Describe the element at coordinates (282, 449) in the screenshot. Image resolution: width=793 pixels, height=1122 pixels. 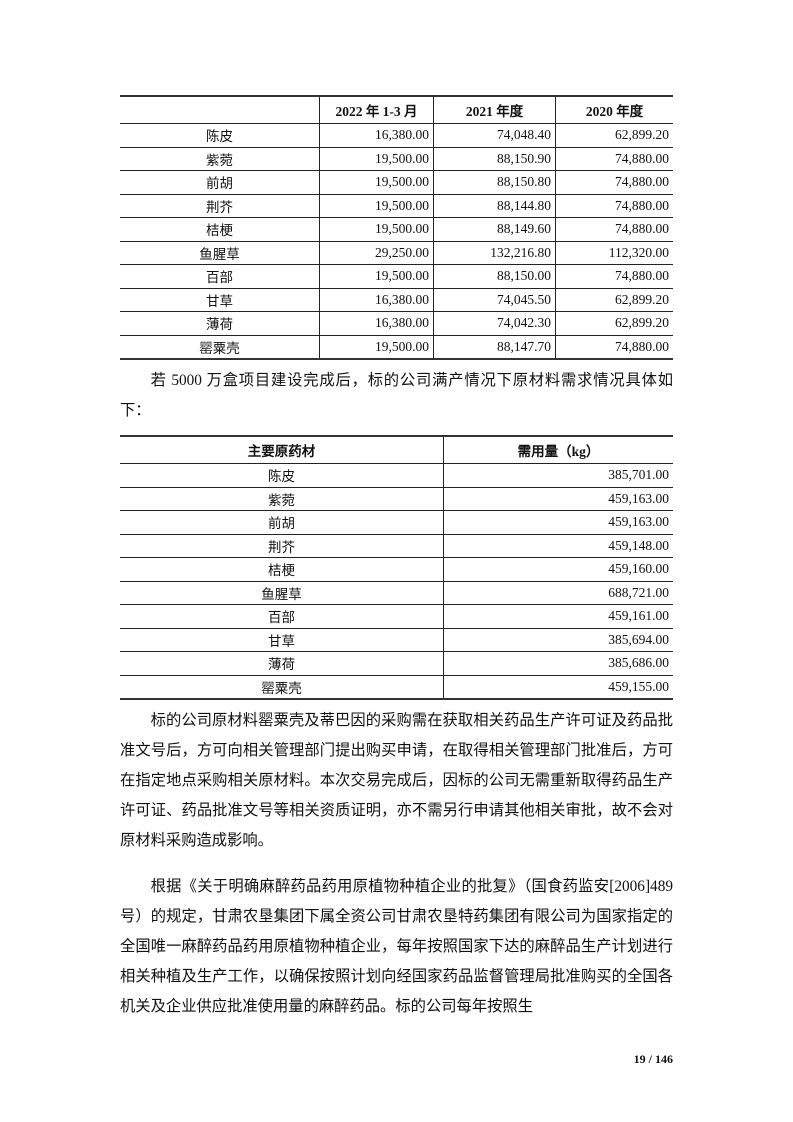
I see `header-cell: 主要原药材` at that location.